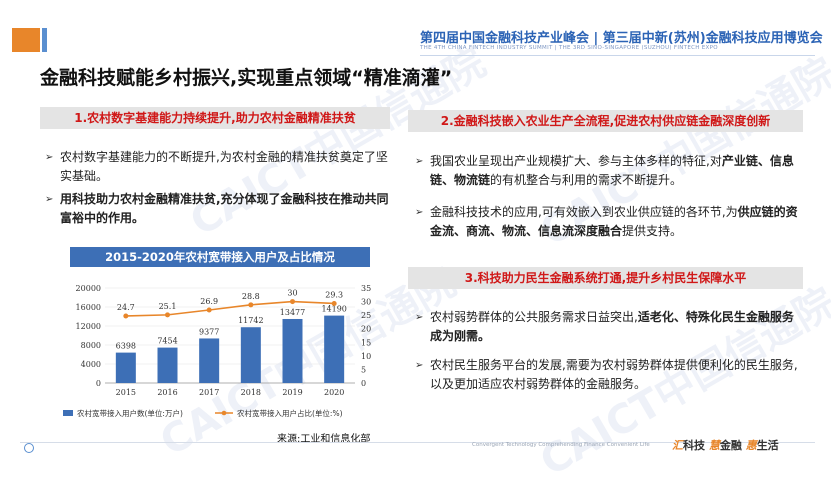  What do you see at coordinates (292, 392) in the screenshot?
I see `x-tick-label: 2019` at bounding box center [292, 392].